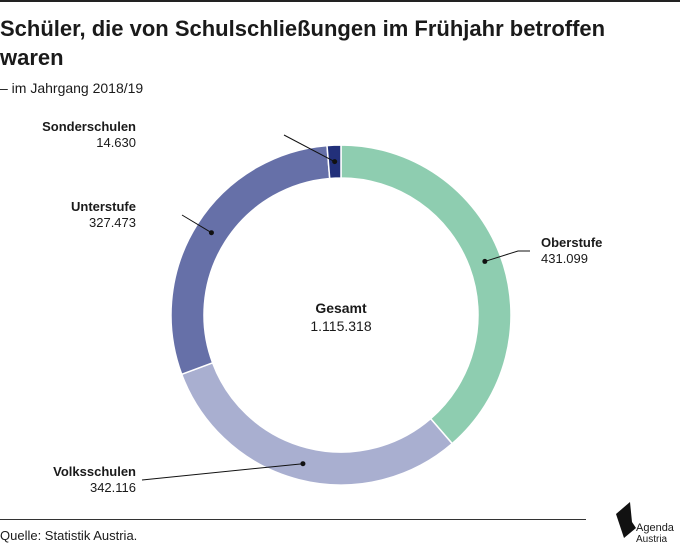  Describe the element at coordinates (94, 471) in the screenshot. I see `slice-label-volksschulen: Volksschulen` at that location.